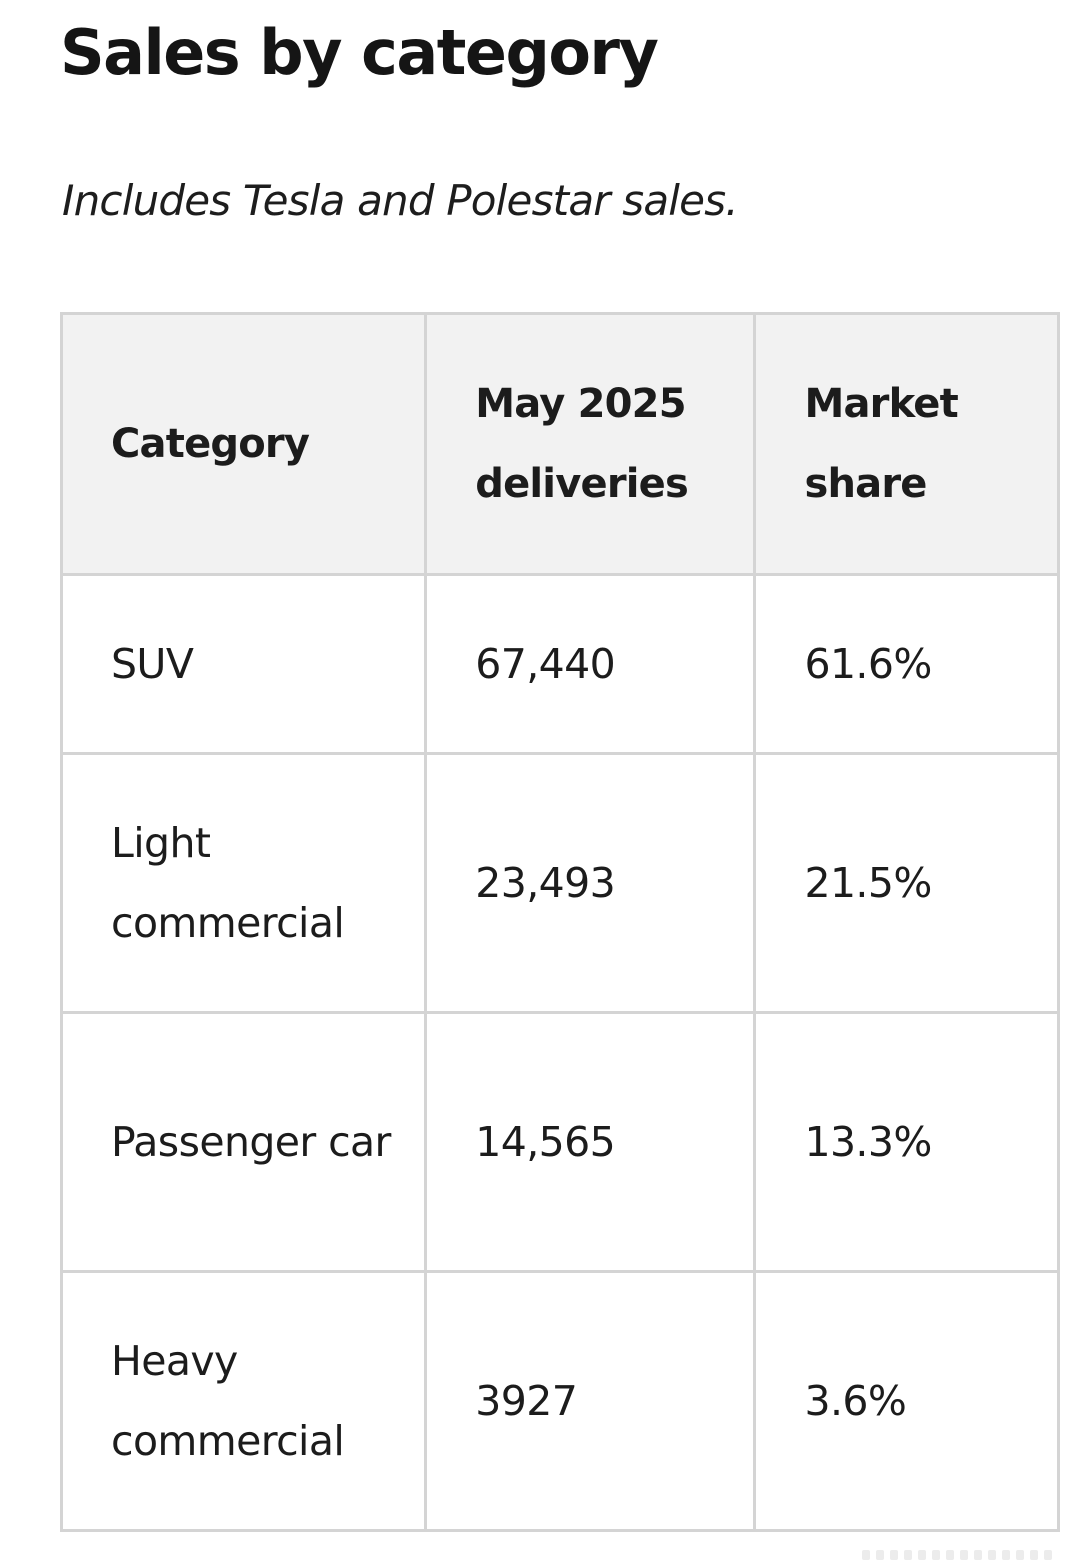 Image resolution: width=1079 pixels, height=1566 pixels. What do you see at coordinates (590, 1401) in the screenshot?
I see `deliveries-cell: 3927` at bounding box center [590, 1401].